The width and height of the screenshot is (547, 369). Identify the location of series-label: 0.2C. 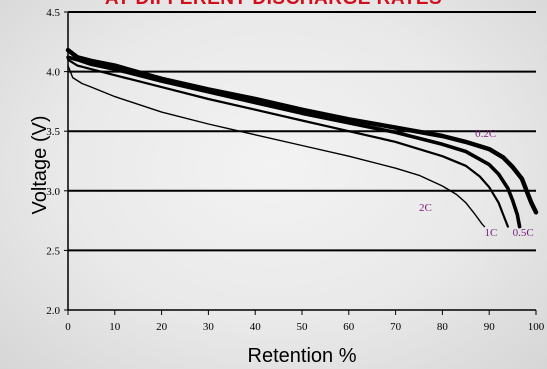
(485, 134).